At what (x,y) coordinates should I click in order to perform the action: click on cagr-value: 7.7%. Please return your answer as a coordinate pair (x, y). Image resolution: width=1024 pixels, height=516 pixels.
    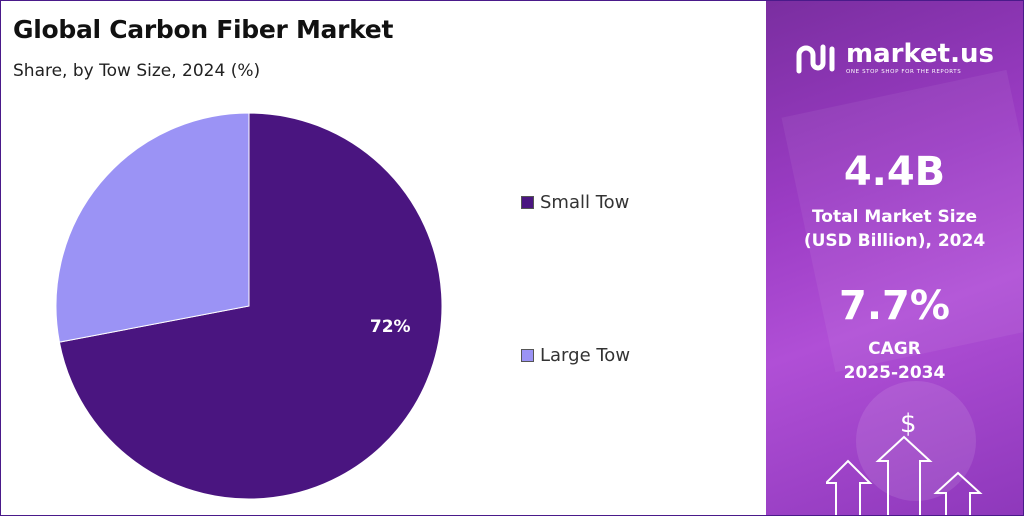
    Looking at the image, I should click on (894, 306).